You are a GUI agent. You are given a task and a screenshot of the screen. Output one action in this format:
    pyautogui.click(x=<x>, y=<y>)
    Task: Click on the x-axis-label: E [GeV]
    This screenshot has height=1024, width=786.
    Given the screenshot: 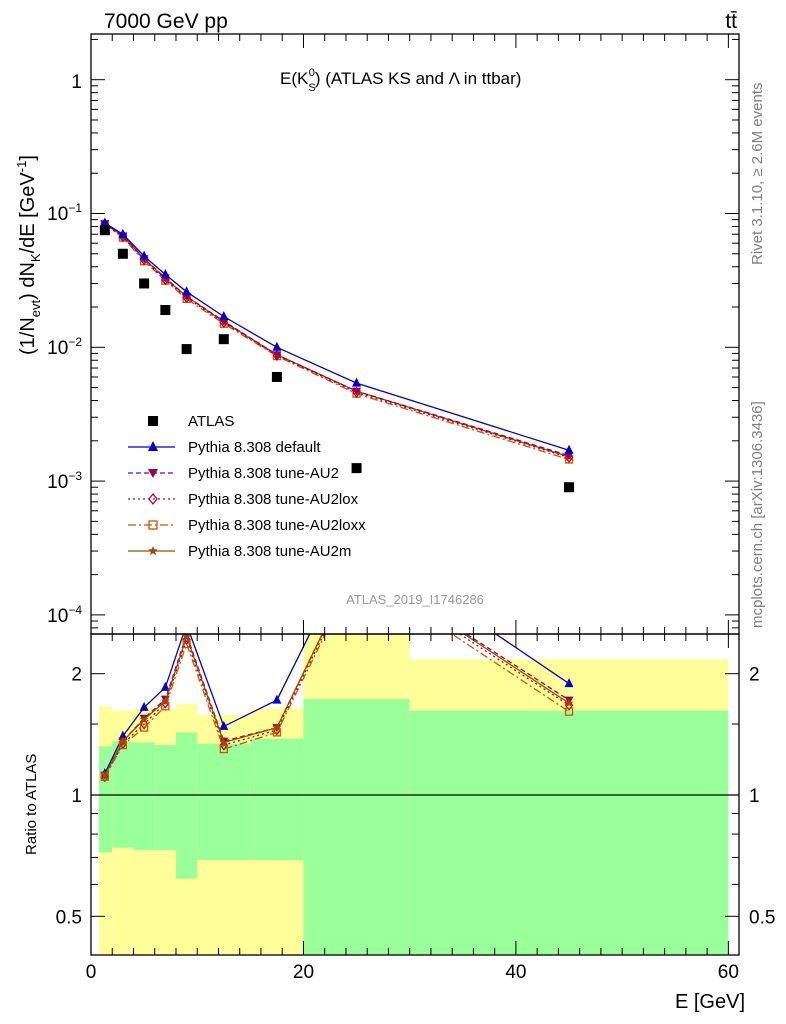 What is the action you would take?
    pyautogui.click(x=710, y=1002)
    